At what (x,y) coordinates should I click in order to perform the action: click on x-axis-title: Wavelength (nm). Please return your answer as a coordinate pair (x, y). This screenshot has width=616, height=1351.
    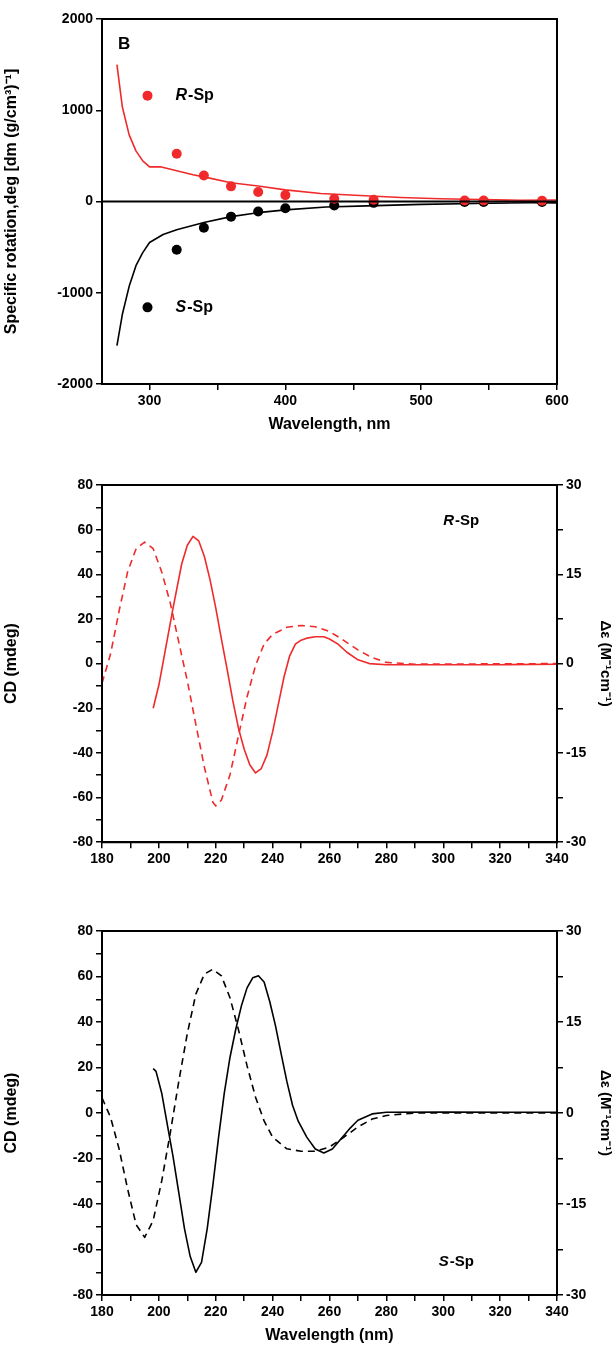
    Looking at the image, I should click on (329, 1334).